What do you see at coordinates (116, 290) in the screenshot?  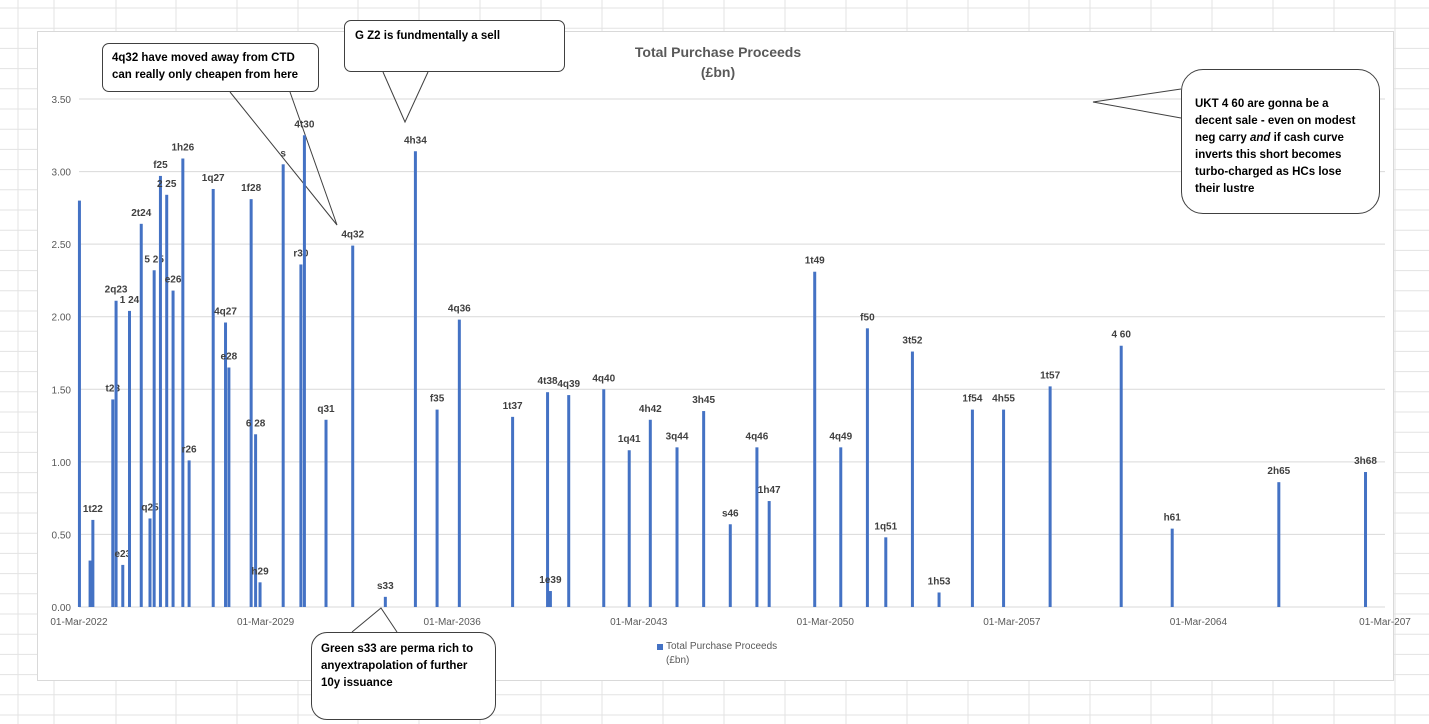 I see `data-label: 2q23` at bounding box center [116, 290].